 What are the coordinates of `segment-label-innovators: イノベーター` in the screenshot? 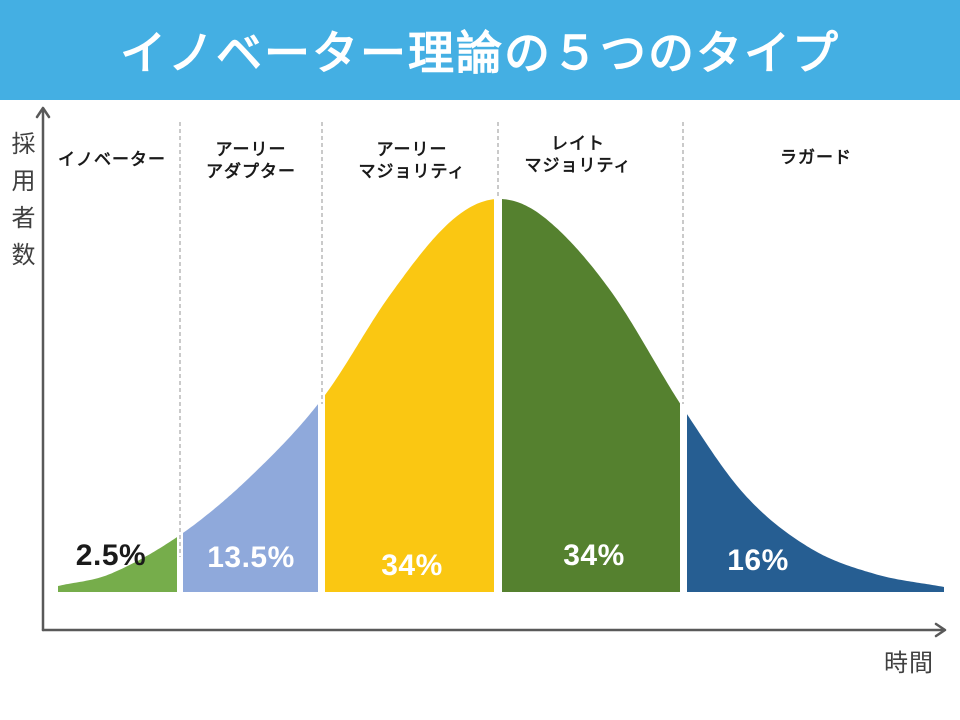 It's located at (112, 159).